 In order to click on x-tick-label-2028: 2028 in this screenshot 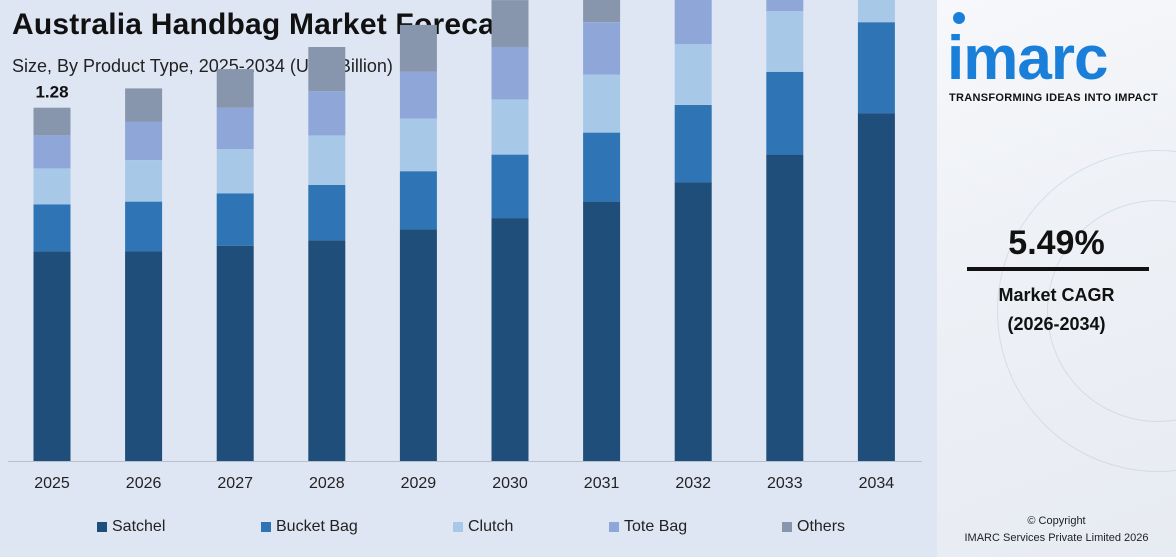, I will do `click(327, 483)`.